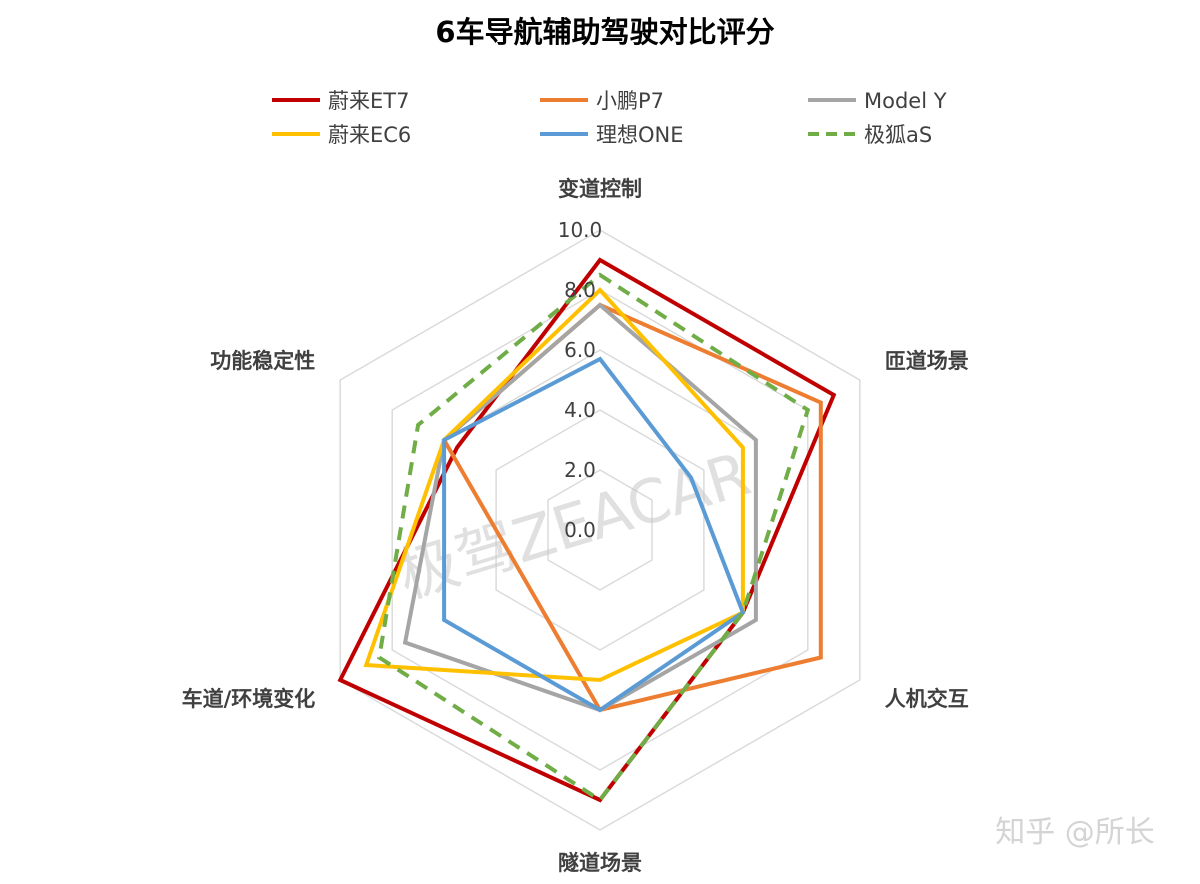 This screenshot has height=884, width=1200. What do you see at coordinates (640, 135) in the screenshot?
I see `legend-label: 理想ONE` at bounding box center [640, 135].